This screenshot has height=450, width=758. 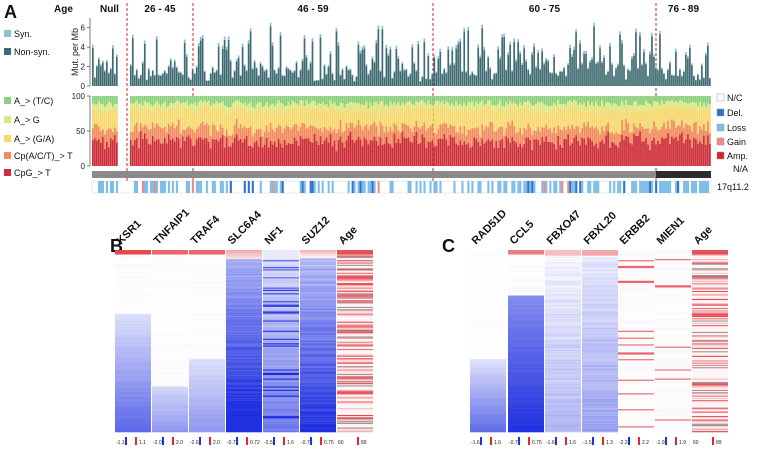 What do you see at coordinates (7, 100) in the screenshot?
I see `legend-swatch` at bounding box center [7, 100].